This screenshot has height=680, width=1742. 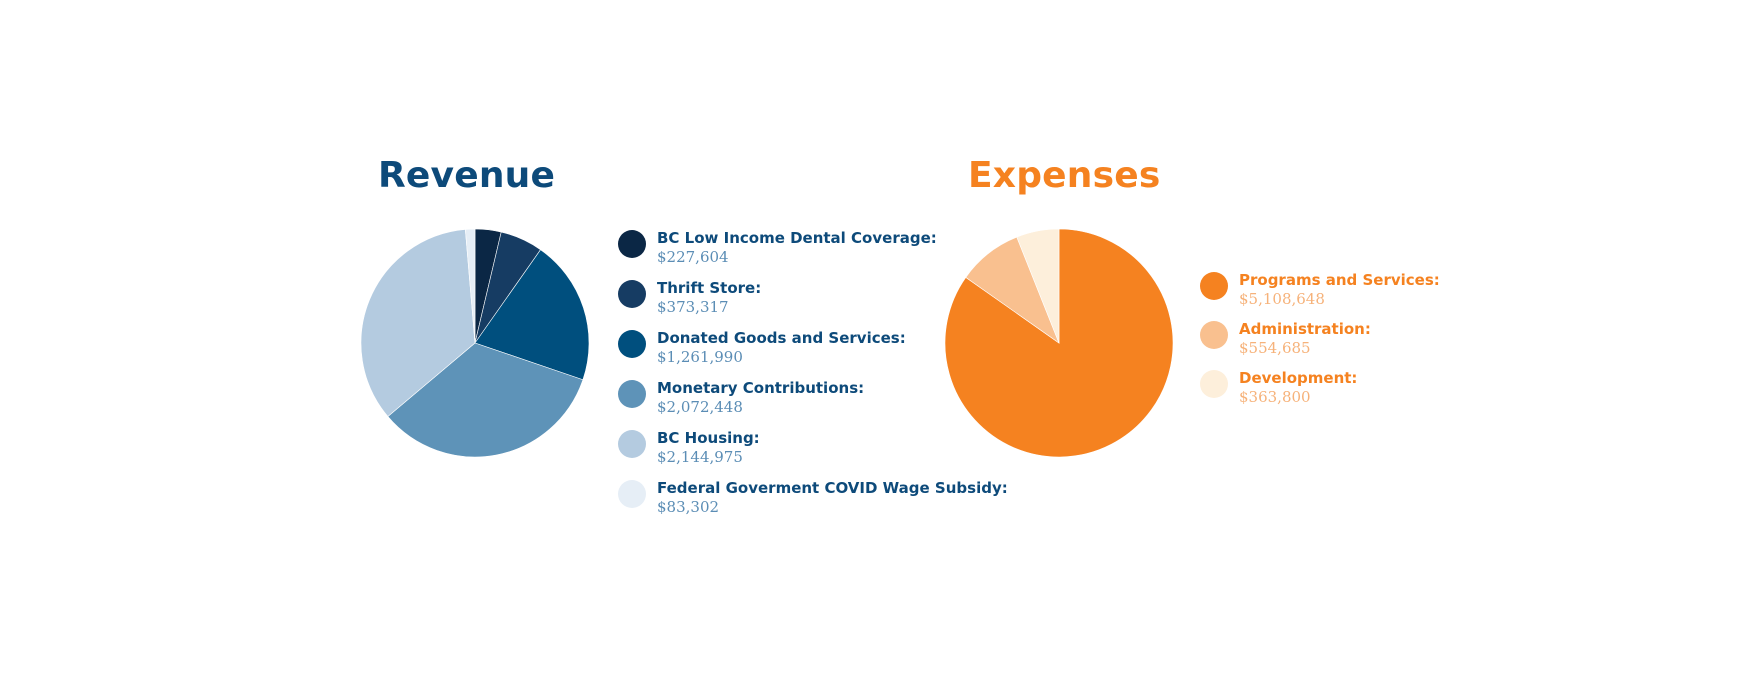 I want to click on revenue-legend-swatch-bc-housing, so click(x=632, y=444).